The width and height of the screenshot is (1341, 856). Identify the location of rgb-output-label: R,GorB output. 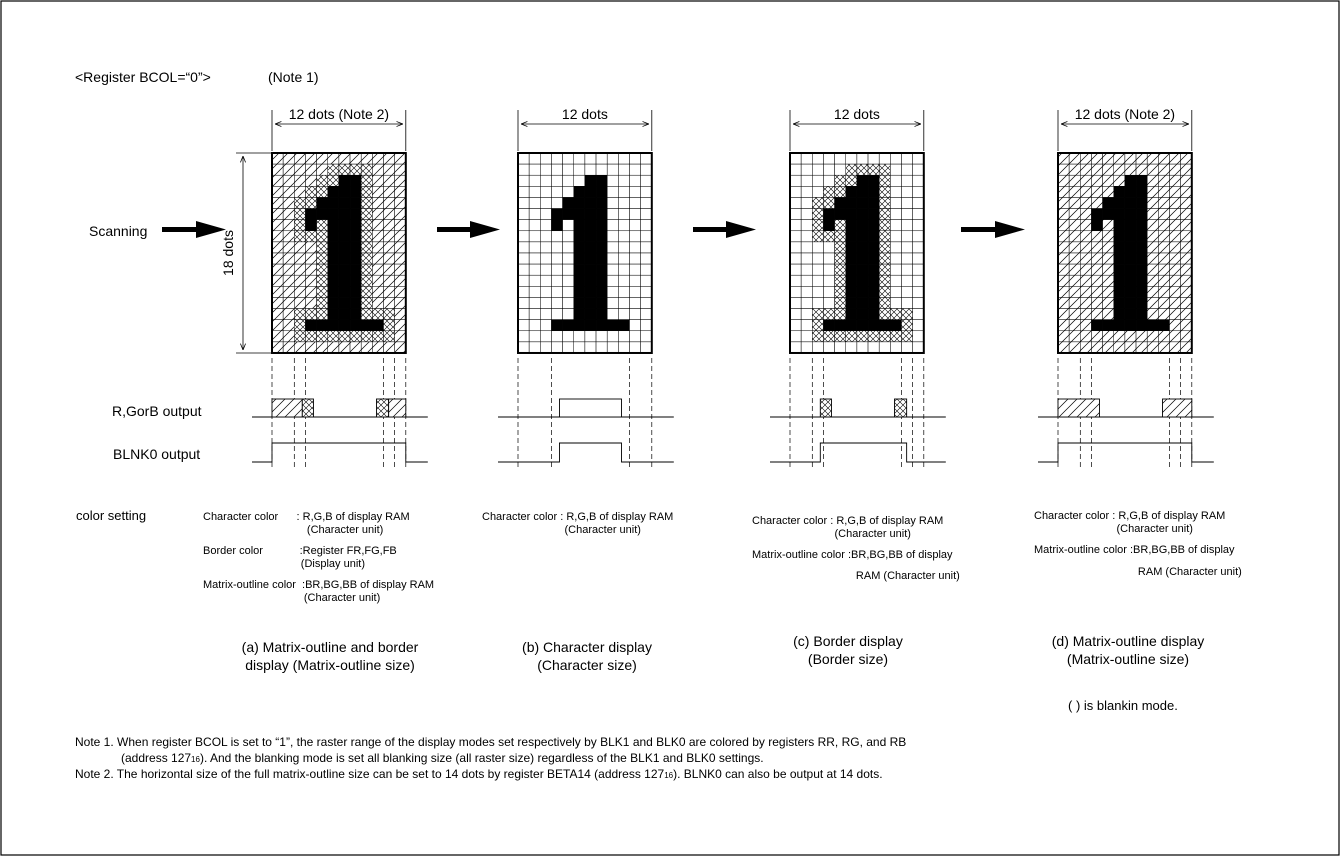
(157, 411).